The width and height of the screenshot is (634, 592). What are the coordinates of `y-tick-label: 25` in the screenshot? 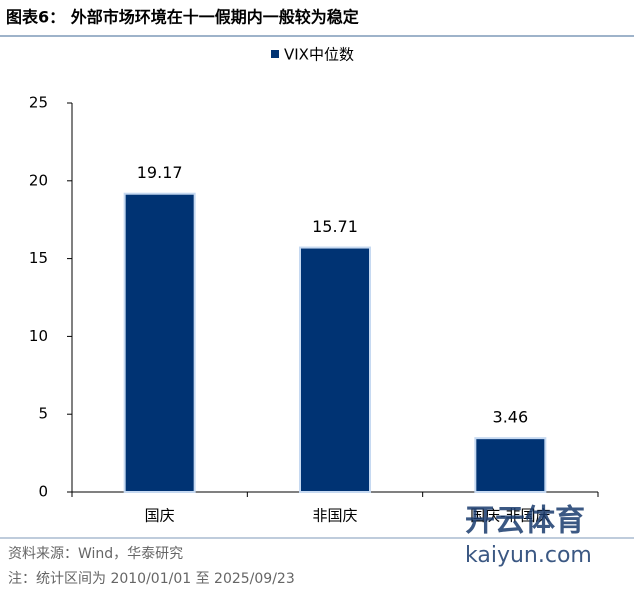 It's located at (38, 103).